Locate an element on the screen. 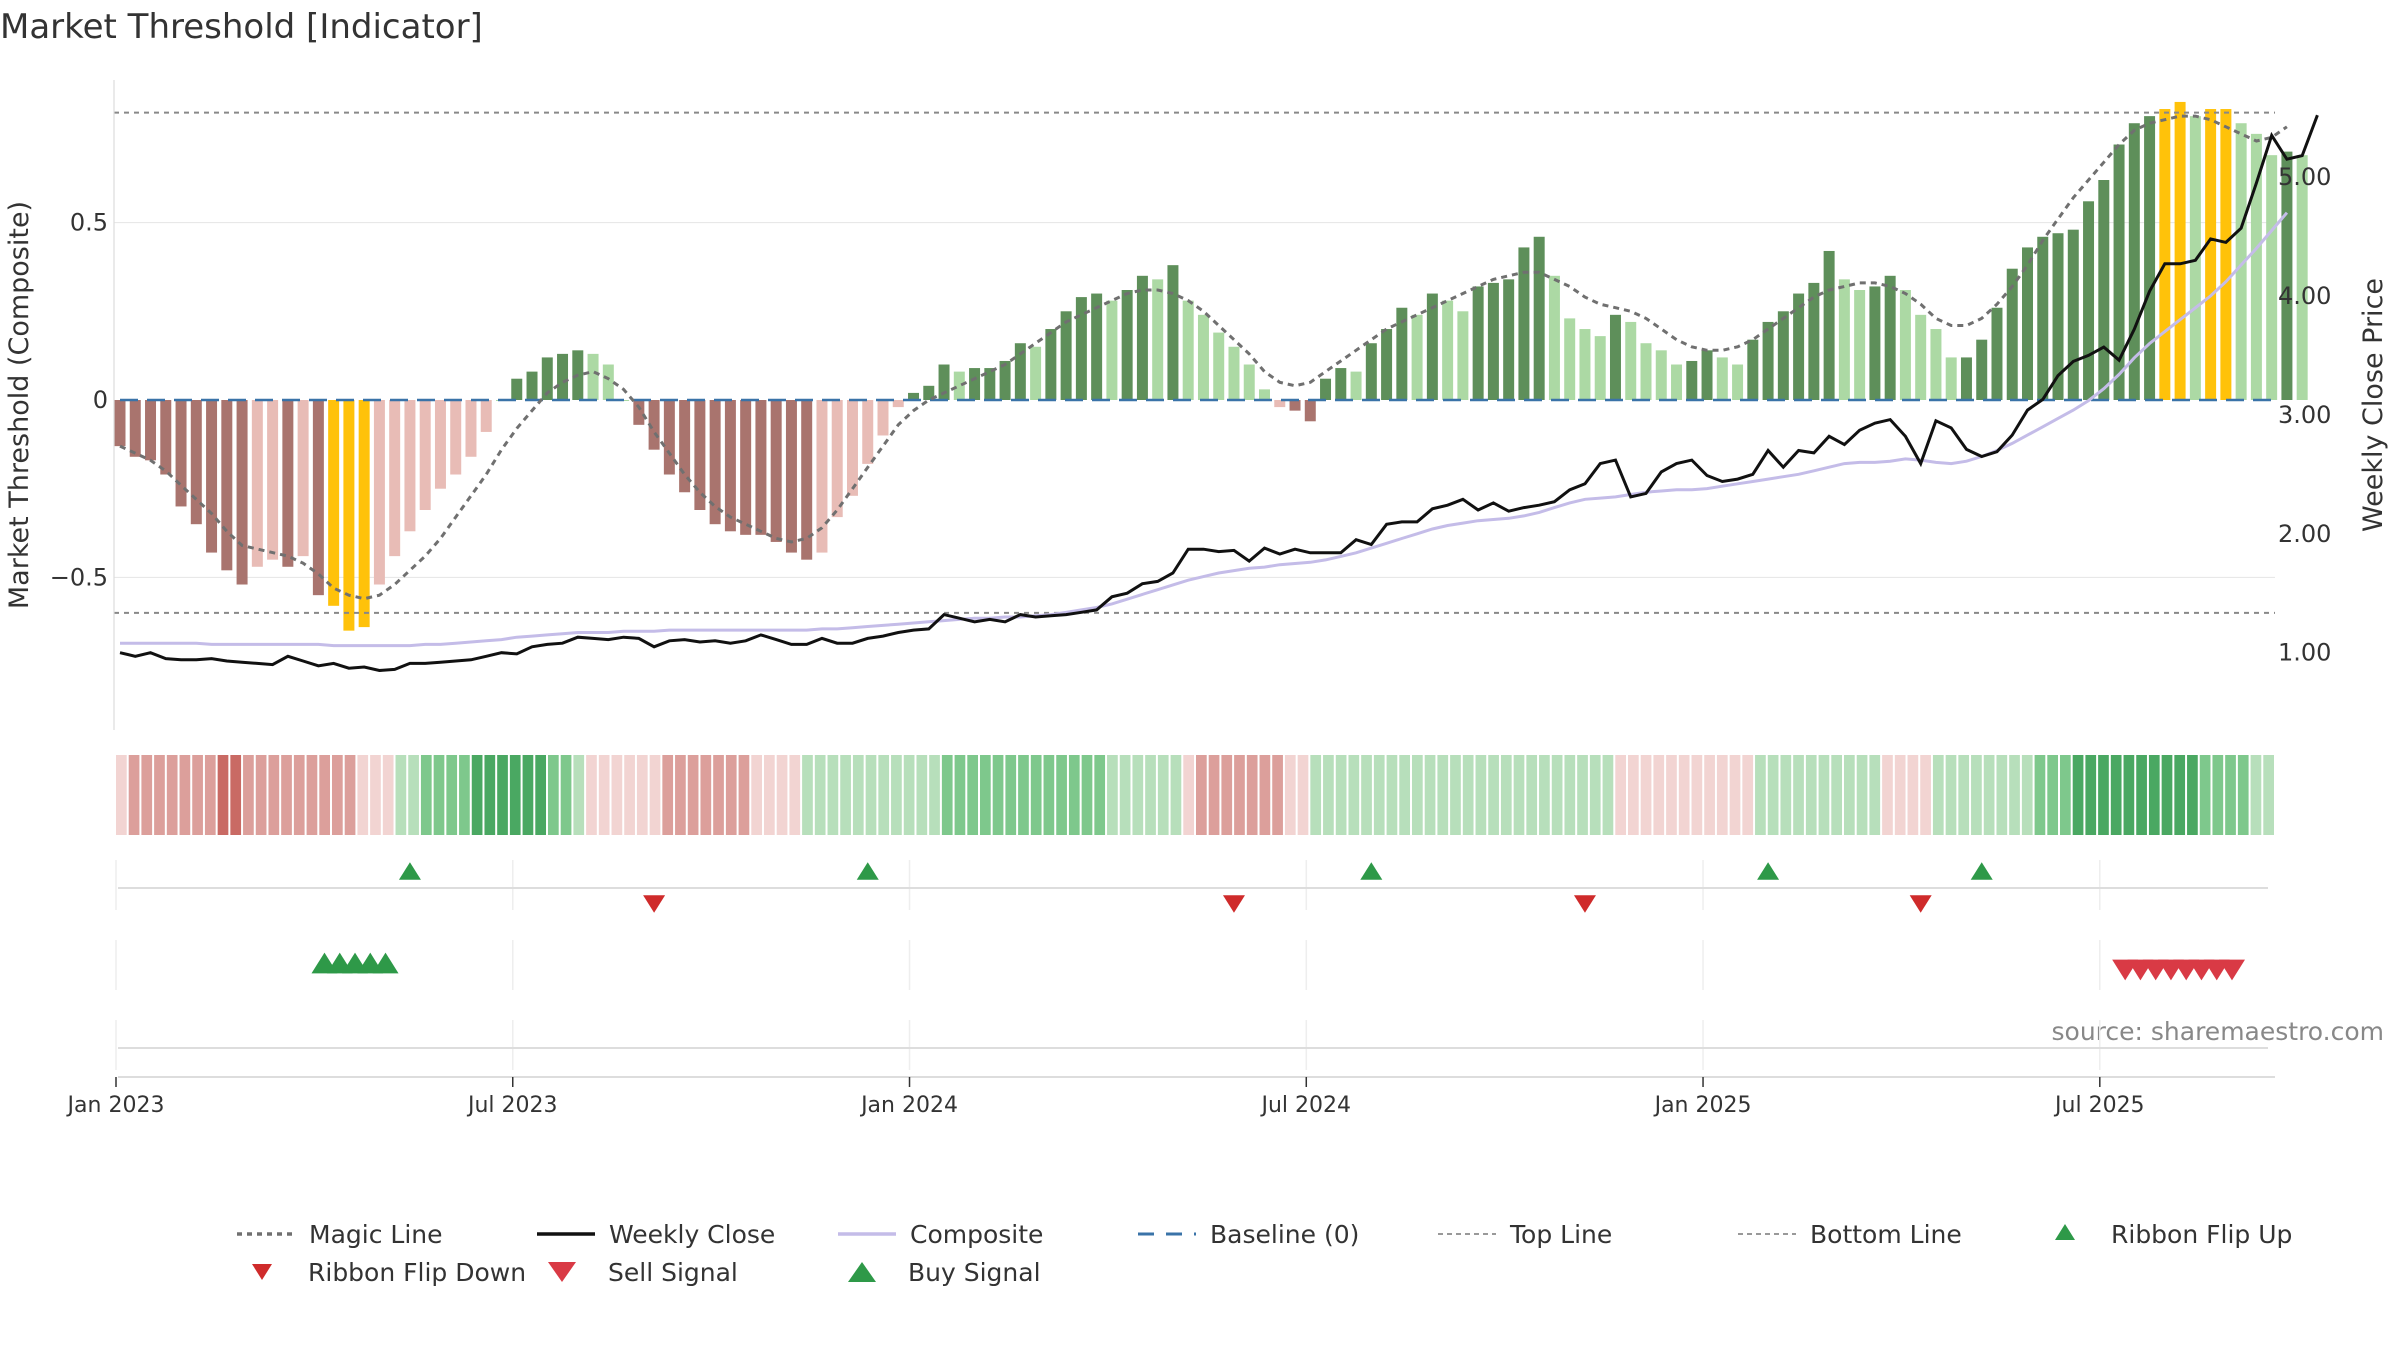  legend-label: Ribbon Flip Up is located at coordinates (2201, 1234).